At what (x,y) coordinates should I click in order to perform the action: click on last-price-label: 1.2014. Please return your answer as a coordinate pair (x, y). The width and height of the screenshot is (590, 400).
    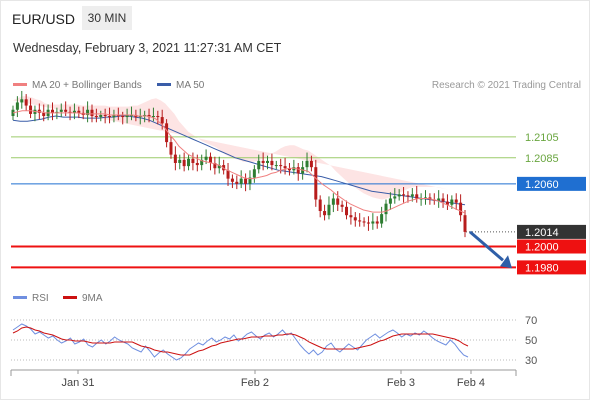
    Looking at the image, I should click on (542, 233).